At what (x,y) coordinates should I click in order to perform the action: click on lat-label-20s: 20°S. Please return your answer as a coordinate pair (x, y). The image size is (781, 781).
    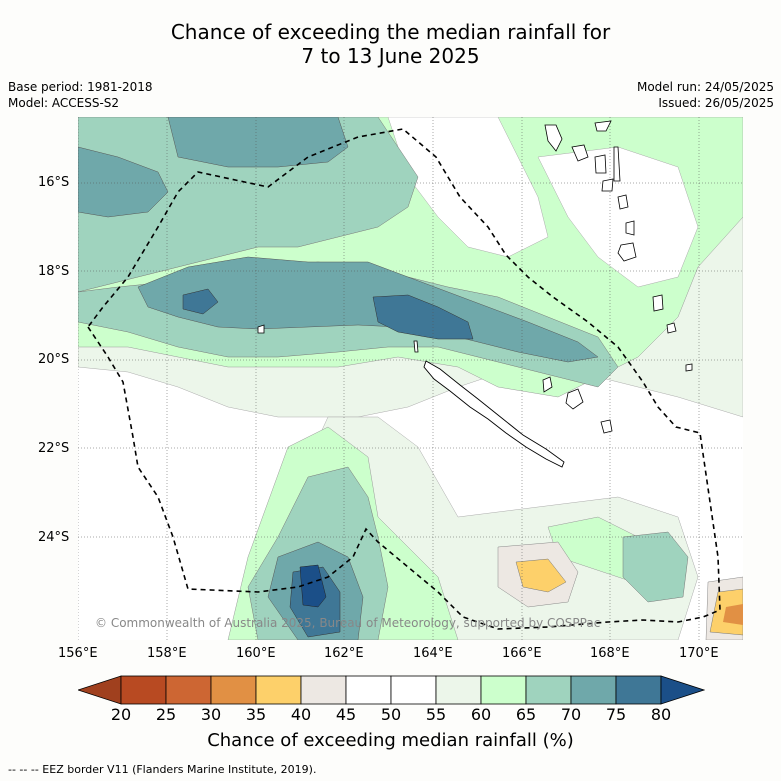
    Looking at the image, I should click on (54, 359).